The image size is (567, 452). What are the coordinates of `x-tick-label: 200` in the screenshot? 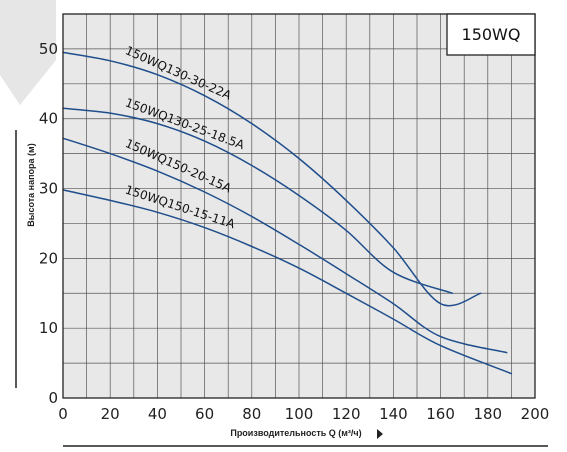 It's located at (535, 414).